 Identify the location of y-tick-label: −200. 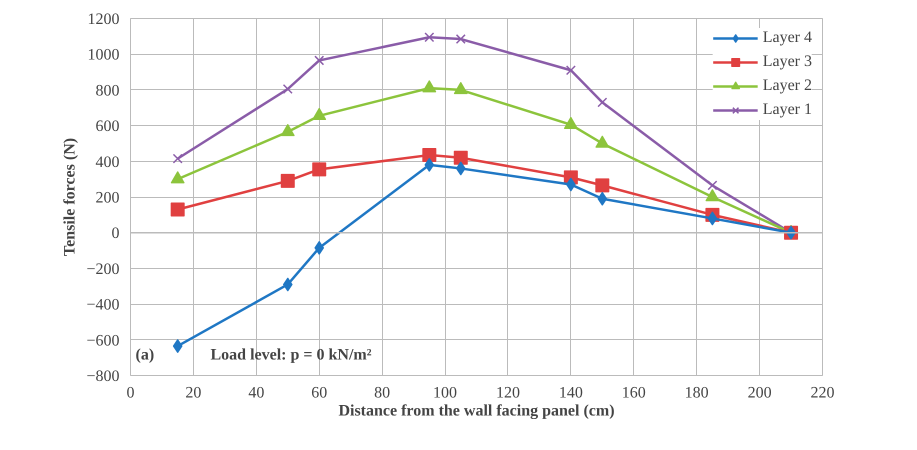
(103, 269).